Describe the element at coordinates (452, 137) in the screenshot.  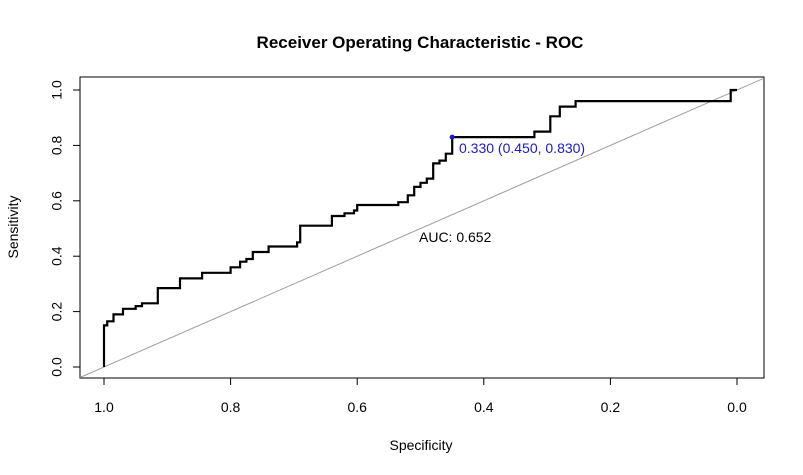
I see `threshold-point` at that location.